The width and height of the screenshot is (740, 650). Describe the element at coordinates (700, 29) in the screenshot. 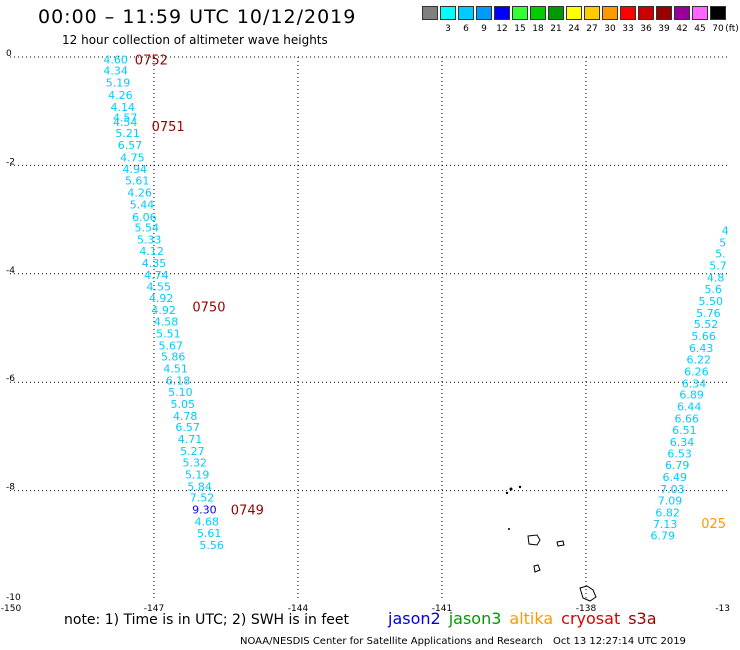

I see `color-swatch-label: 45` at that location.